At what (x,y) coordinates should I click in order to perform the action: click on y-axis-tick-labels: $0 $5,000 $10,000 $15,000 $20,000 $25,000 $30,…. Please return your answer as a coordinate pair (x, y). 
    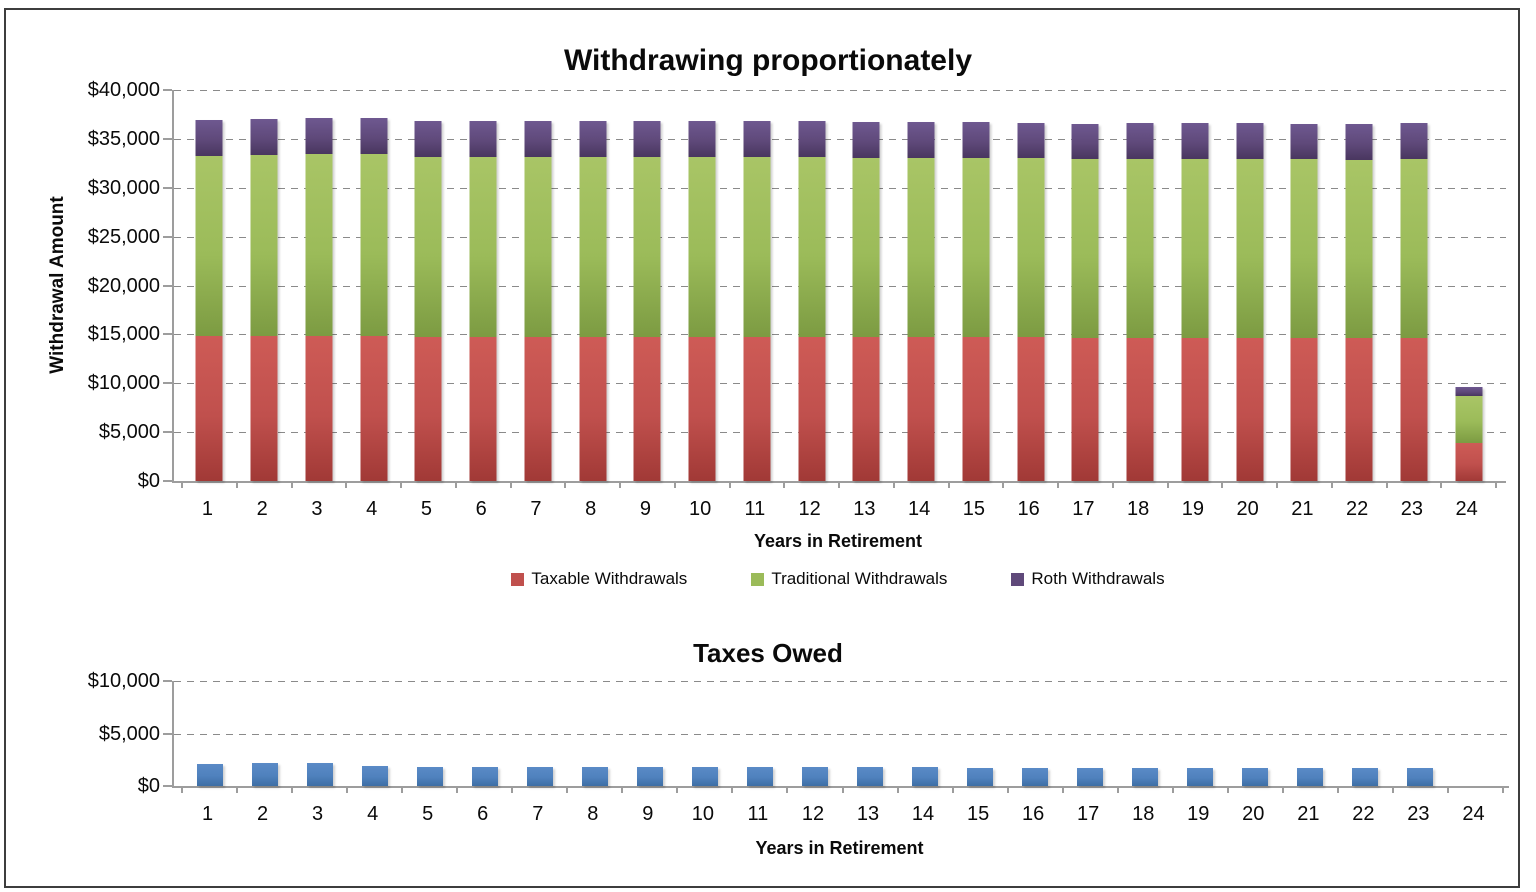
    Looking at the image, I should click on (91, 285).